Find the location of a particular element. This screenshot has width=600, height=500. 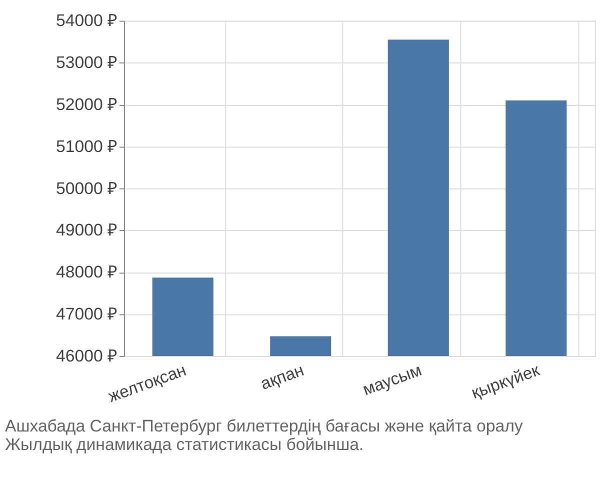

y-tick-label: 49000 ₽ is located at coordinates (87, 230).